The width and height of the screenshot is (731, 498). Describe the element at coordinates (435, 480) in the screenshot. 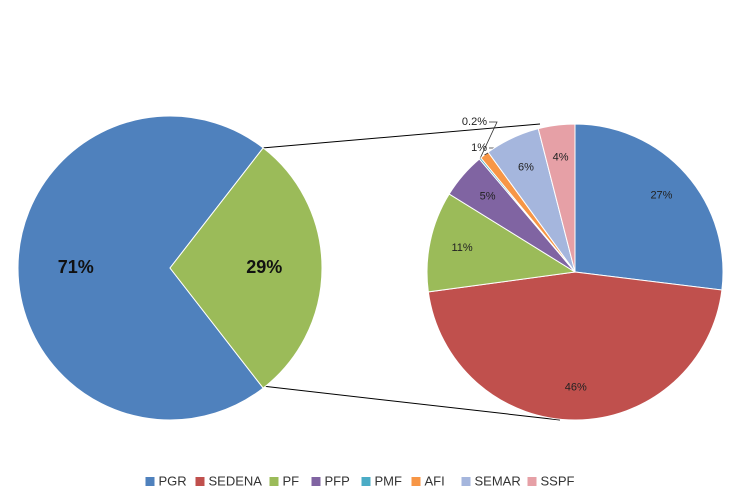

I see `legend-label: AFI` at that location.